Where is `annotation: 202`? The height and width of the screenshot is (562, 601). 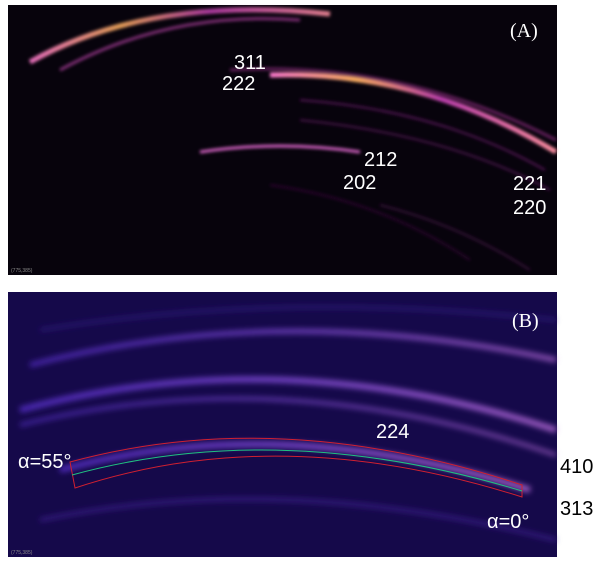 annotation: 202 is located at coordinates (359, 183).